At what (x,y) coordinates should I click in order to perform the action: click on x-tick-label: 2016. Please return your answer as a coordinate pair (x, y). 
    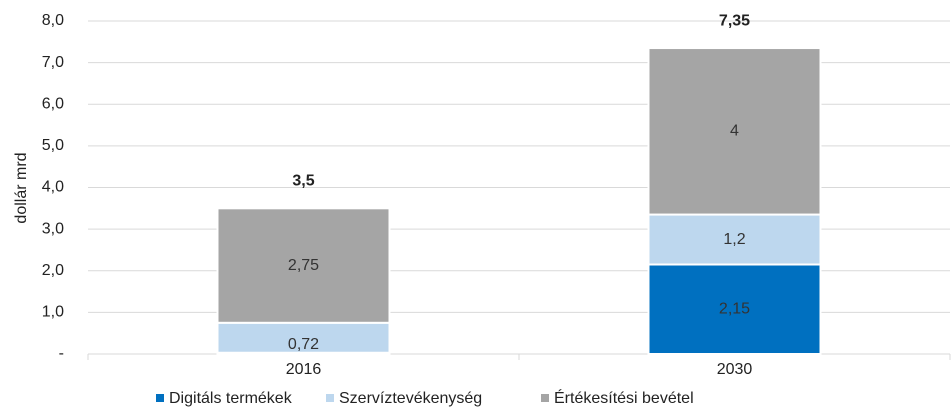
    Looking at the image, I should click on (304, 369).